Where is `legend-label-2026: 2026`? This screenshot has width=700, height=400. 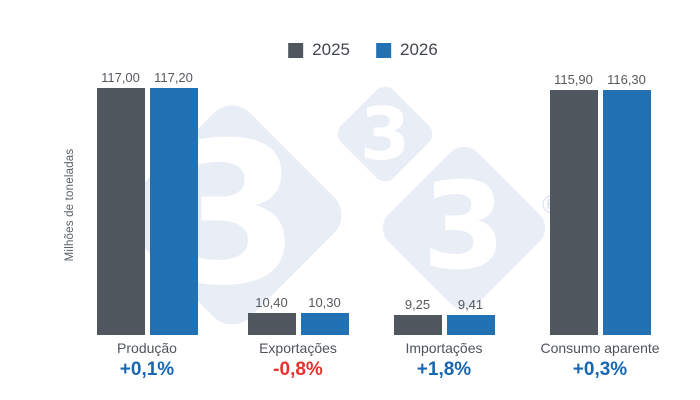 legend-label-2026: 2026 is located at coordinates (419, 49).